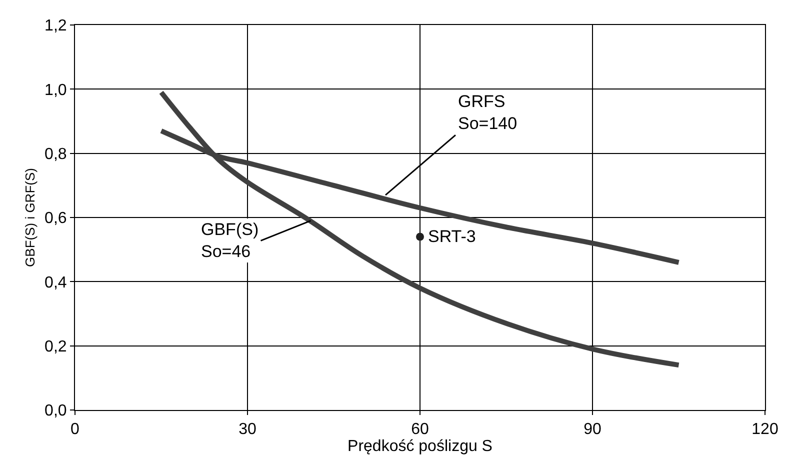  Describe the element at coordinates (30, 217) in the screenshot. I see `y-axis-title: GBF(S) i GRF(S)` at that location.